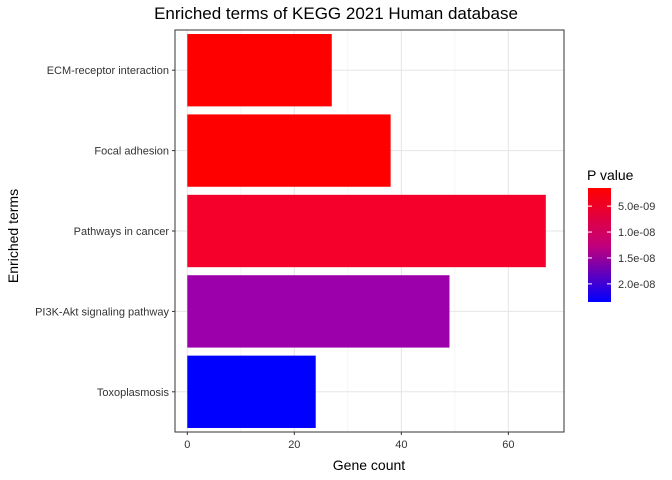  I want to click on y-tick-label: ECM-receptor interaction, so click(108, 71).